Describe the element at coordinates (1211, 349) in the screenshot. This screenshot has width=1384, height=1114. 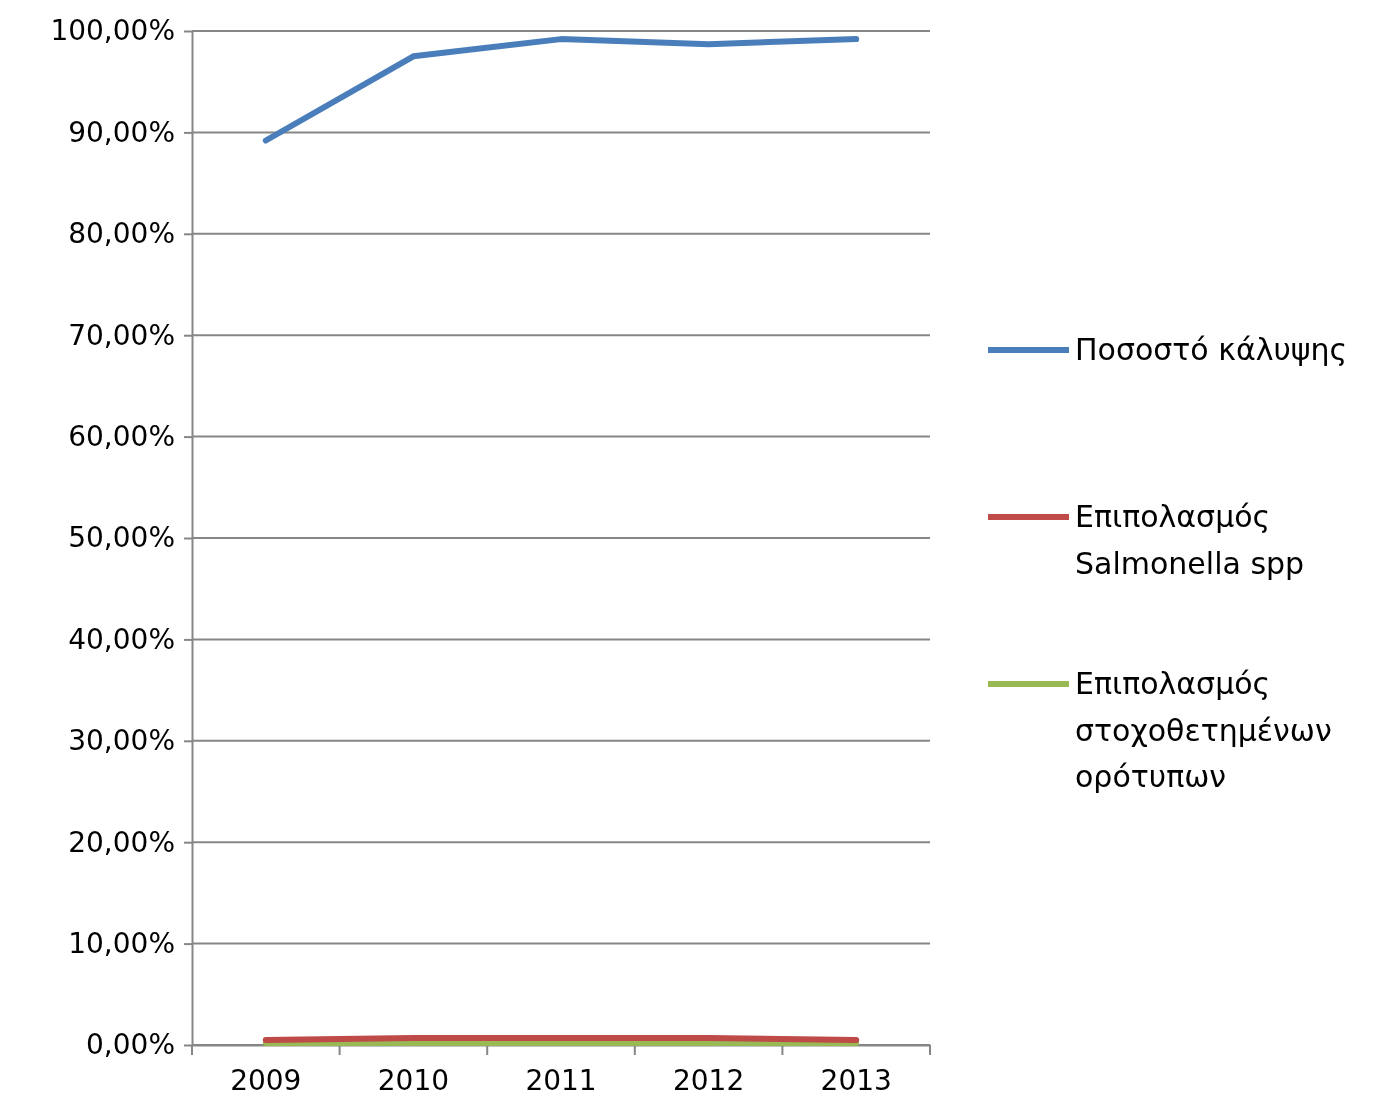
I see `legend-label: Ποσοστό κάλυψης` at that location.